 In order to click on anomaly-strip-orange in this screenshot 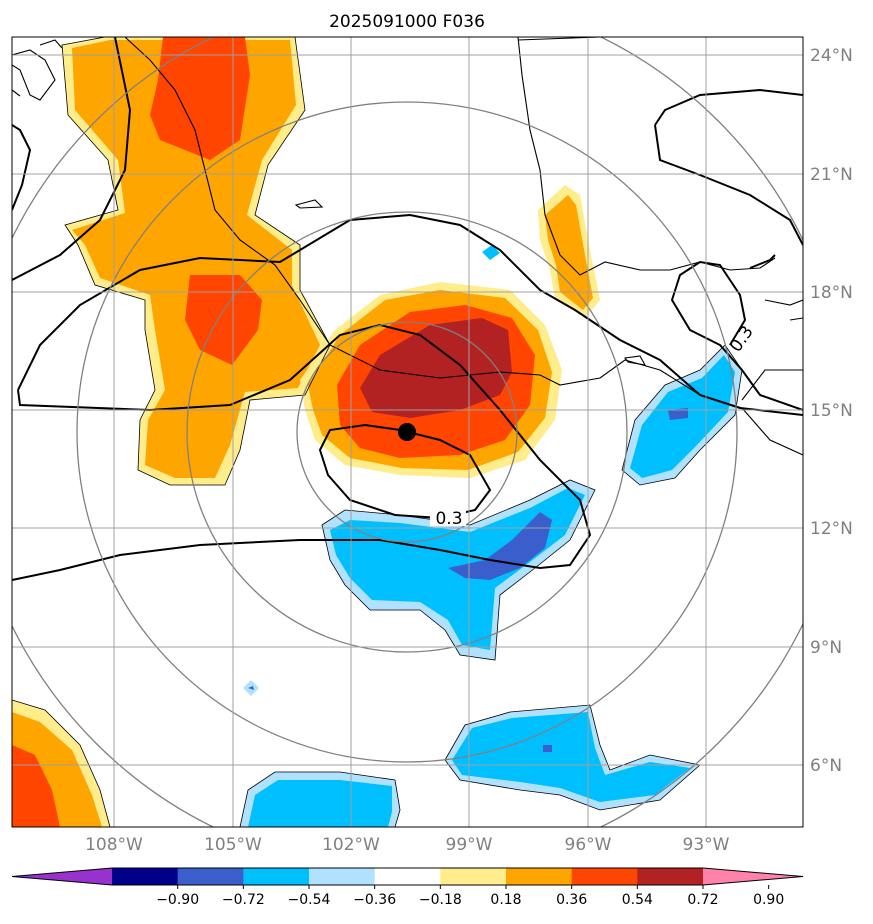, I will do `click(569, 252)`.